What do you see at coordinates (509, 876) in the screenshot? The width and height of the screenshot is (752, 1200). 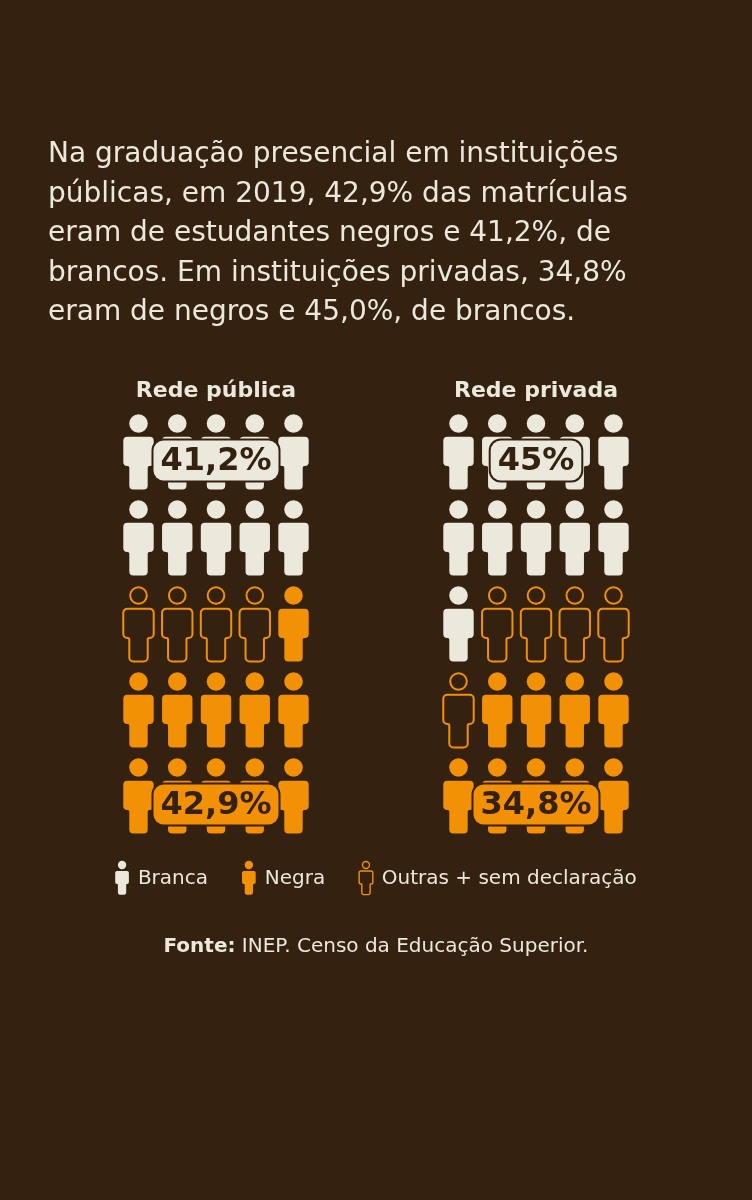 I see `legend-label: Outras + sem declaração` at bounding box center [509, 876].